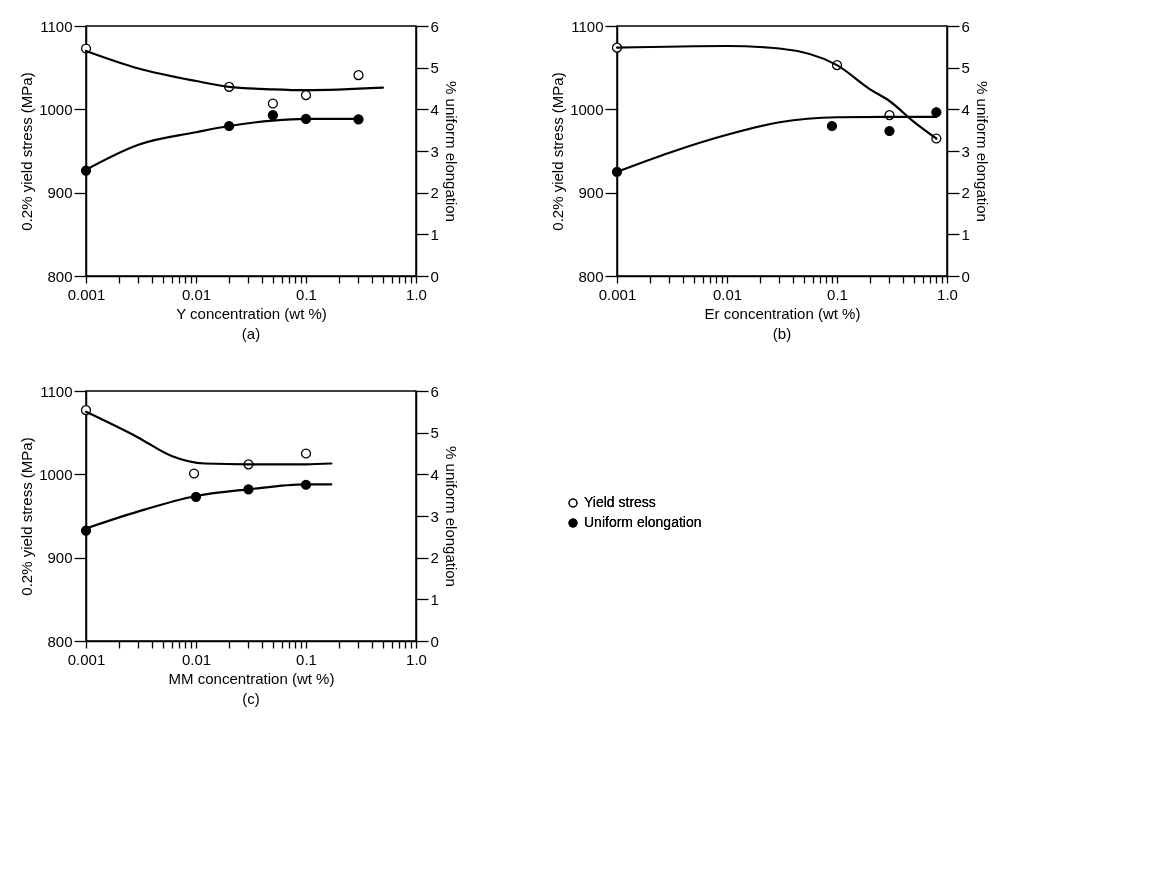  What do you see at coordinates (251, 678) in the screenshot?
I see `x-axis-title: MM concentration (wt %)` at bounding box center [251, 678].